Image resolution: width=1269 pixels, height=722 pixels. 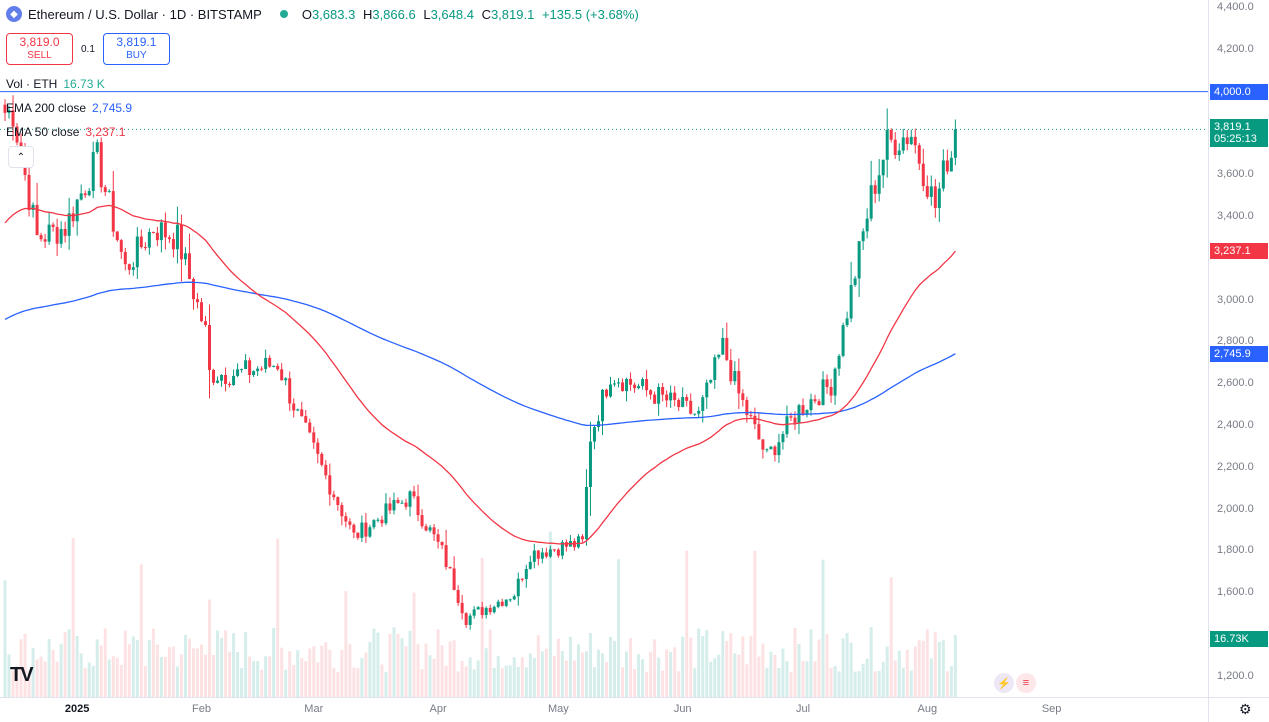 I want to click on spread-value: 0.1, so click(x=88, y=49).